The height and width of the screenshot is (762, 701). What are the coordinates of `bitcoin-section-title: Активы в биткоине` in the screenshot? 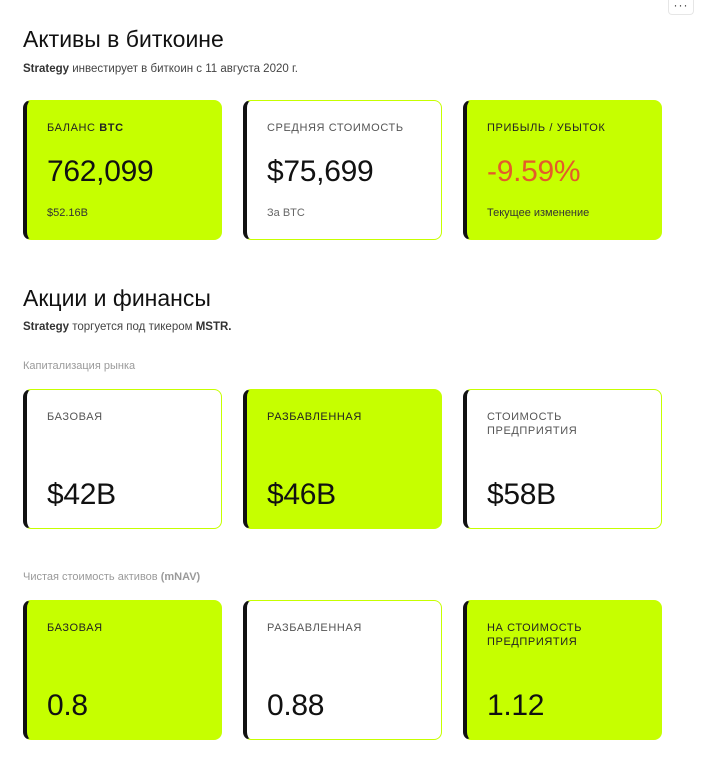 It's located at (123, 39).